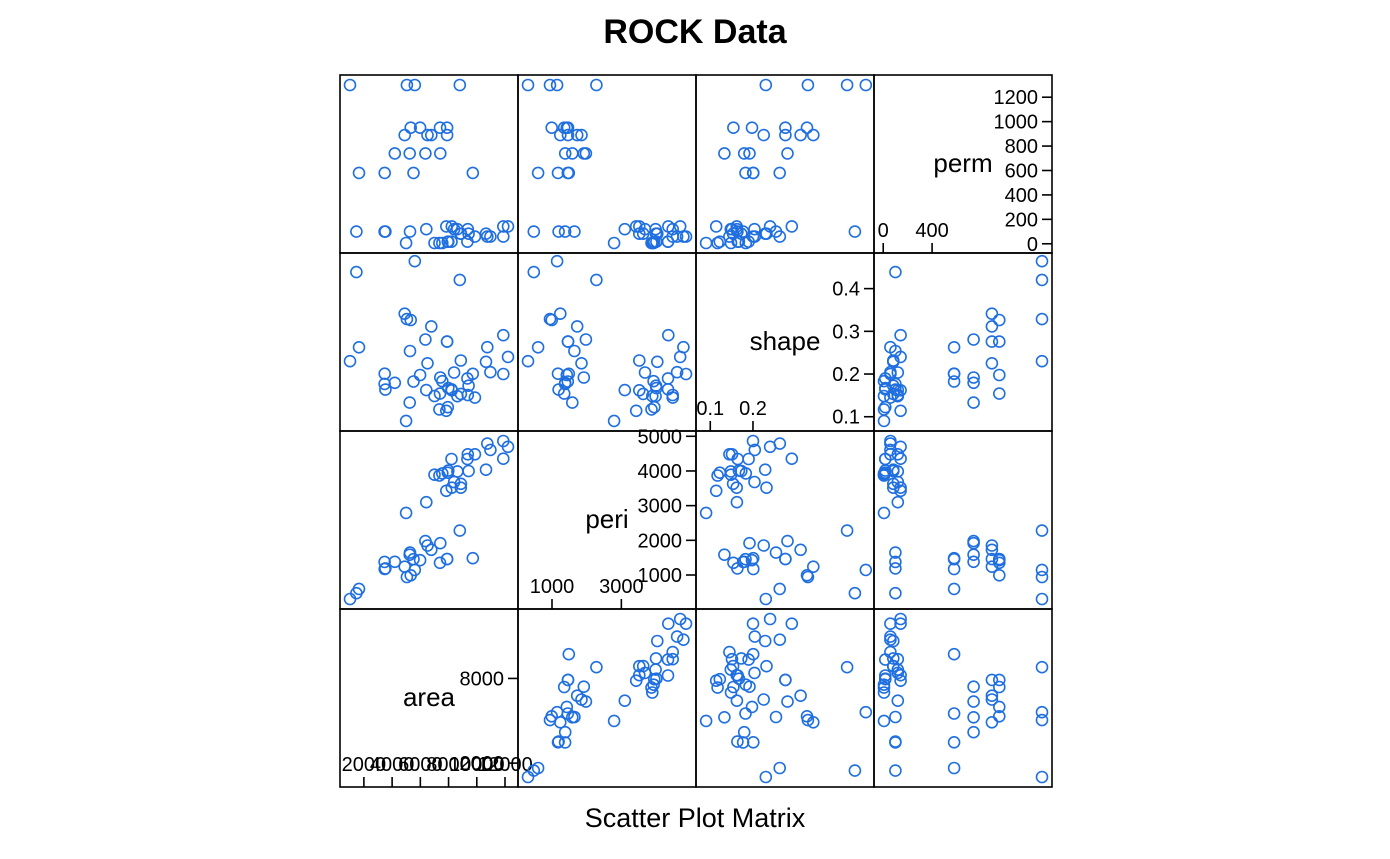 The image size is (1390, 859). Describe the element at coordinates (695, 32) in the screenshot. I see `chart-title: ROCK Data` at that location.